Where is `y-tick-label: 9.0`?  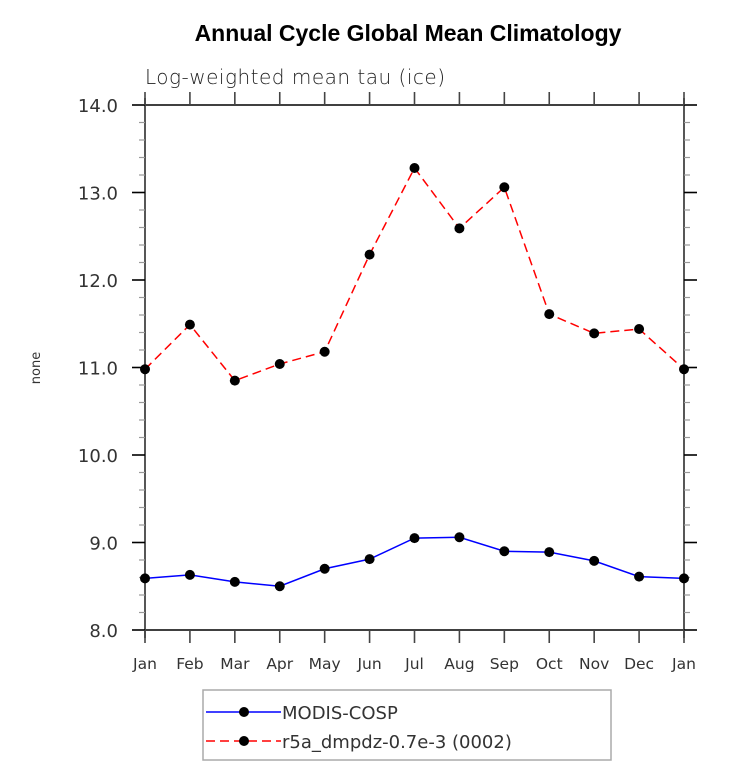
y-tick-label: 9.0 is located at coordinates (103, 544).